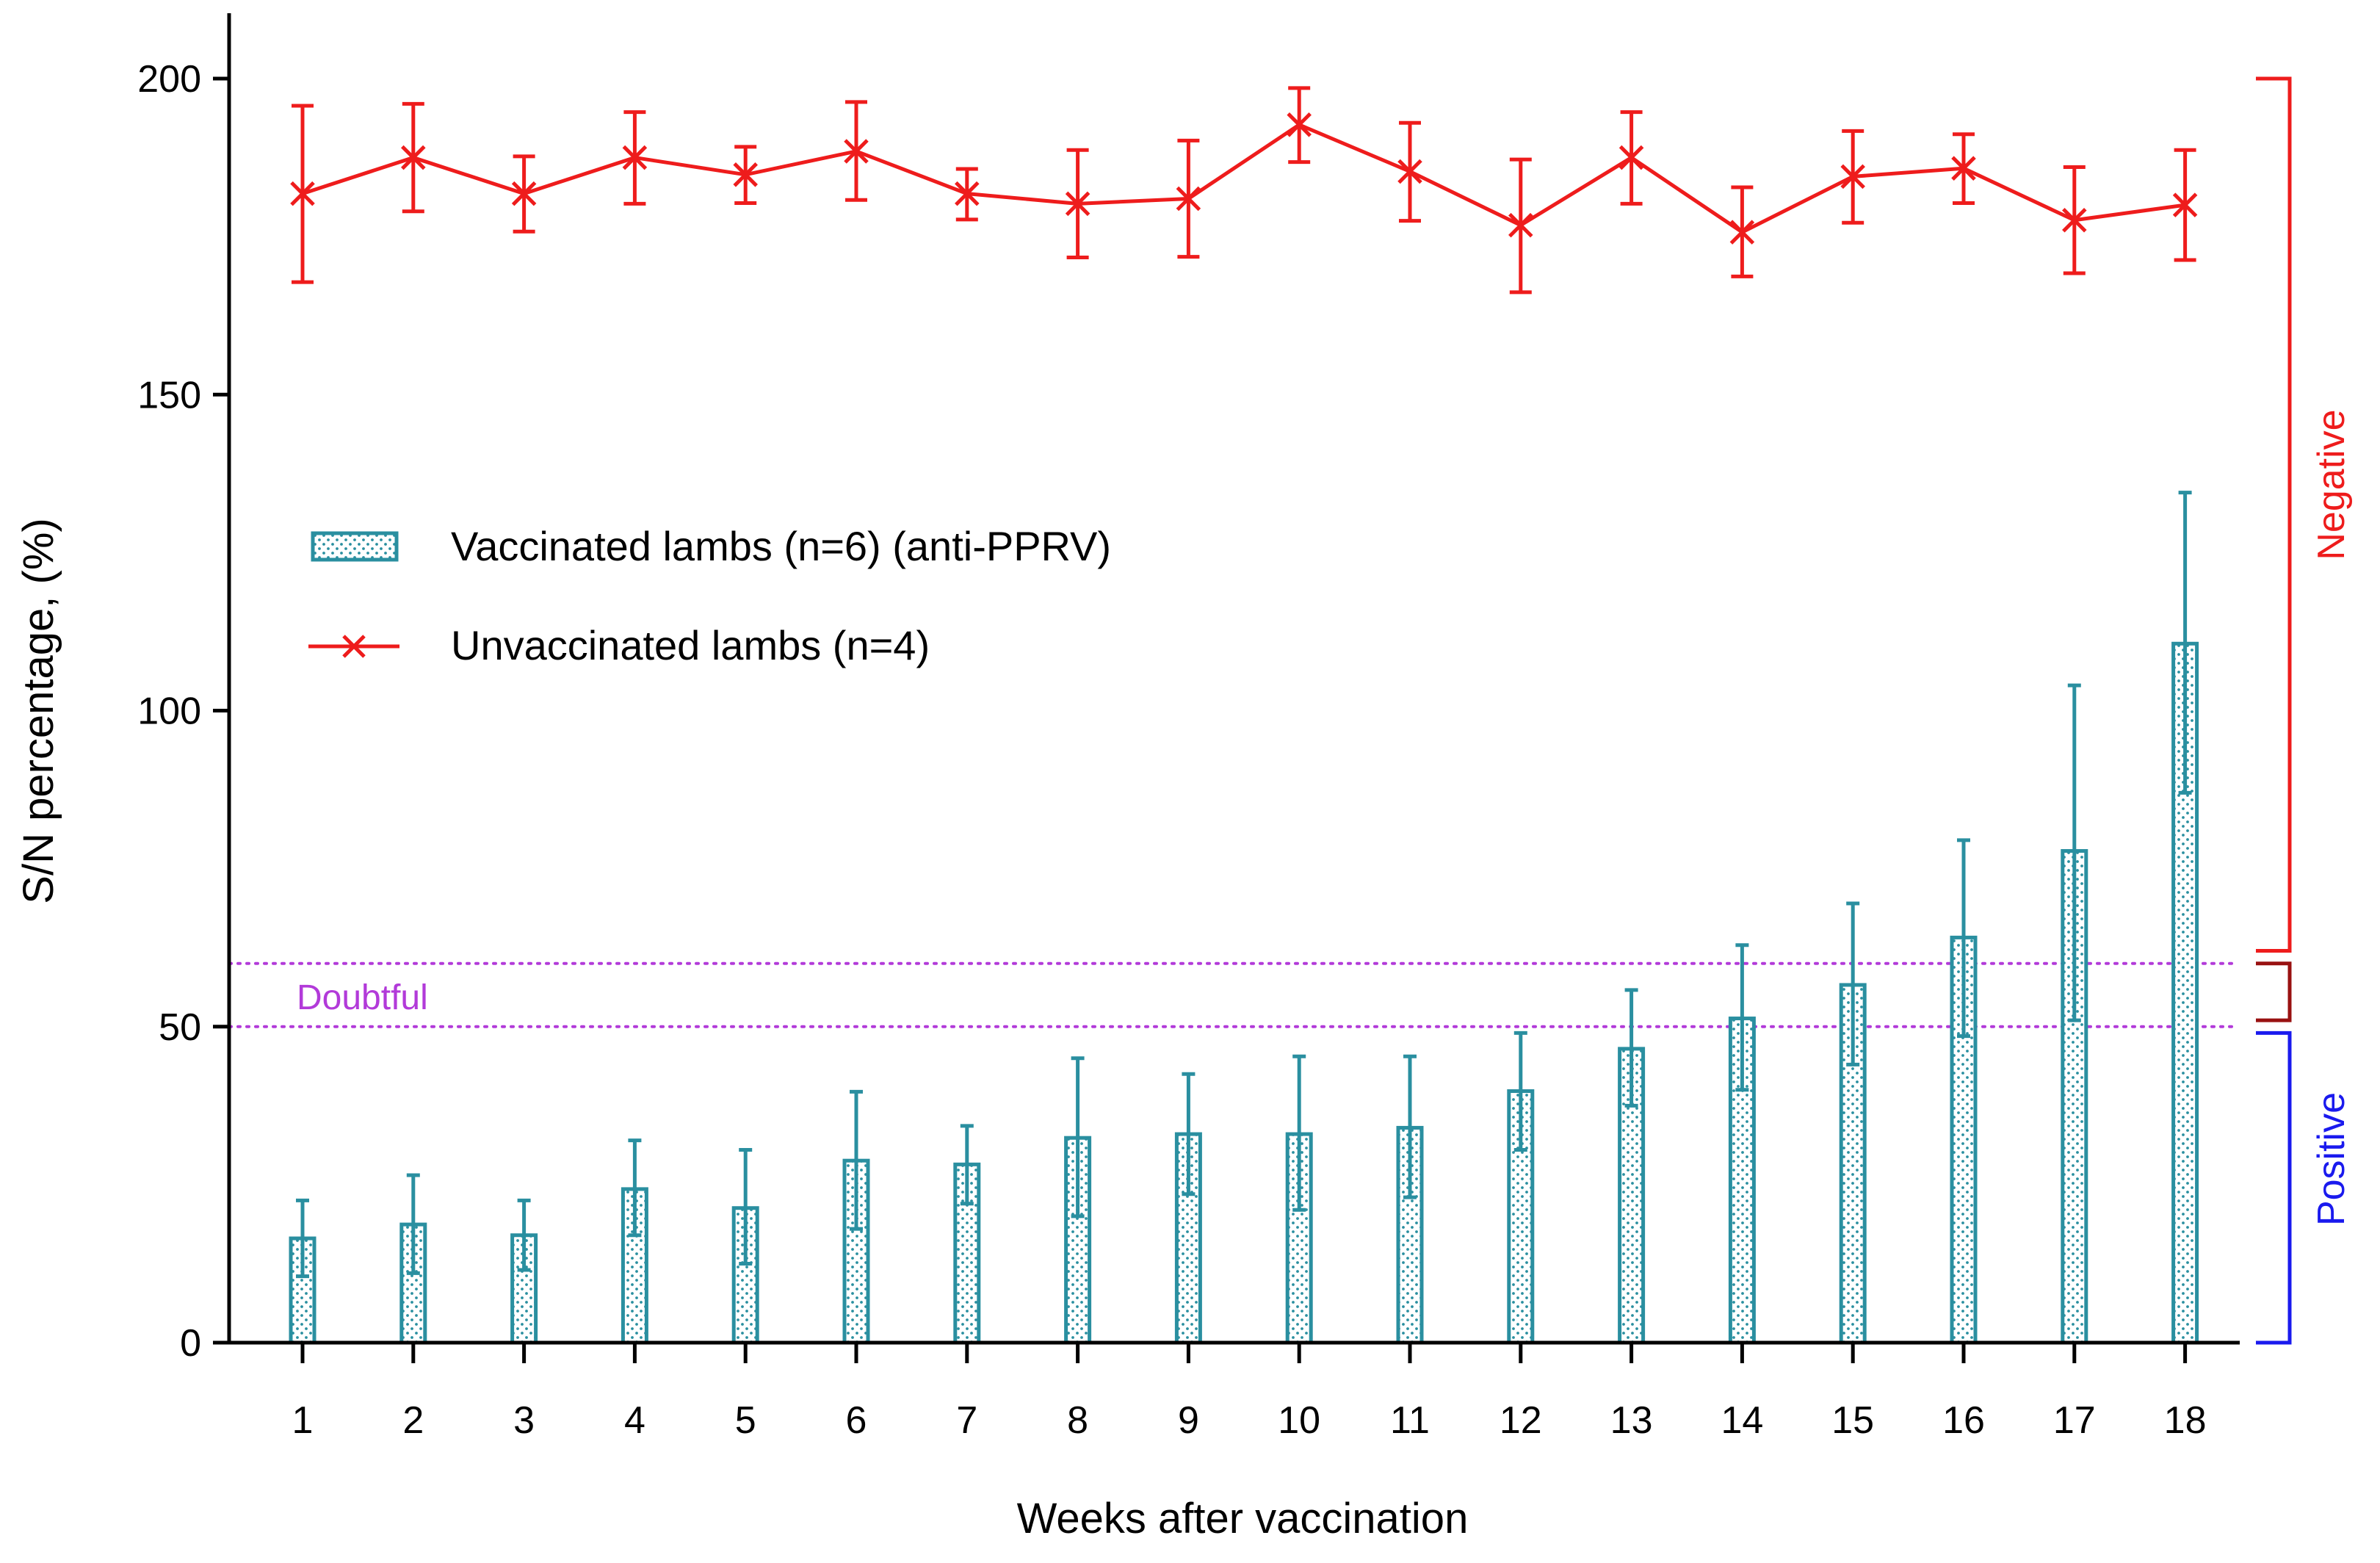  What do you see at coordinates (413, 1420) in the screenshot?
I see `x-tick-label-2: 2` at bounding box center [413, 1420].